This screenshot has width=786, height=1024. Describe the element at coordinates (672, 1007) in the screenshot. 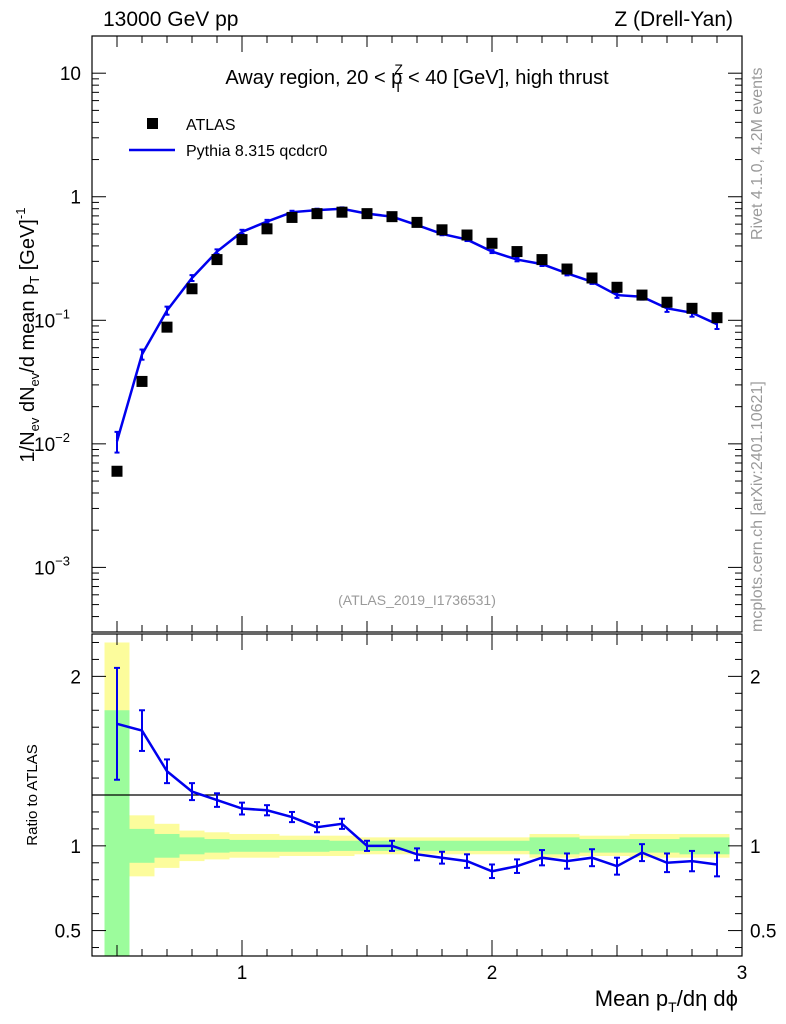

I see `x-axis-label-sub: T` at that location.